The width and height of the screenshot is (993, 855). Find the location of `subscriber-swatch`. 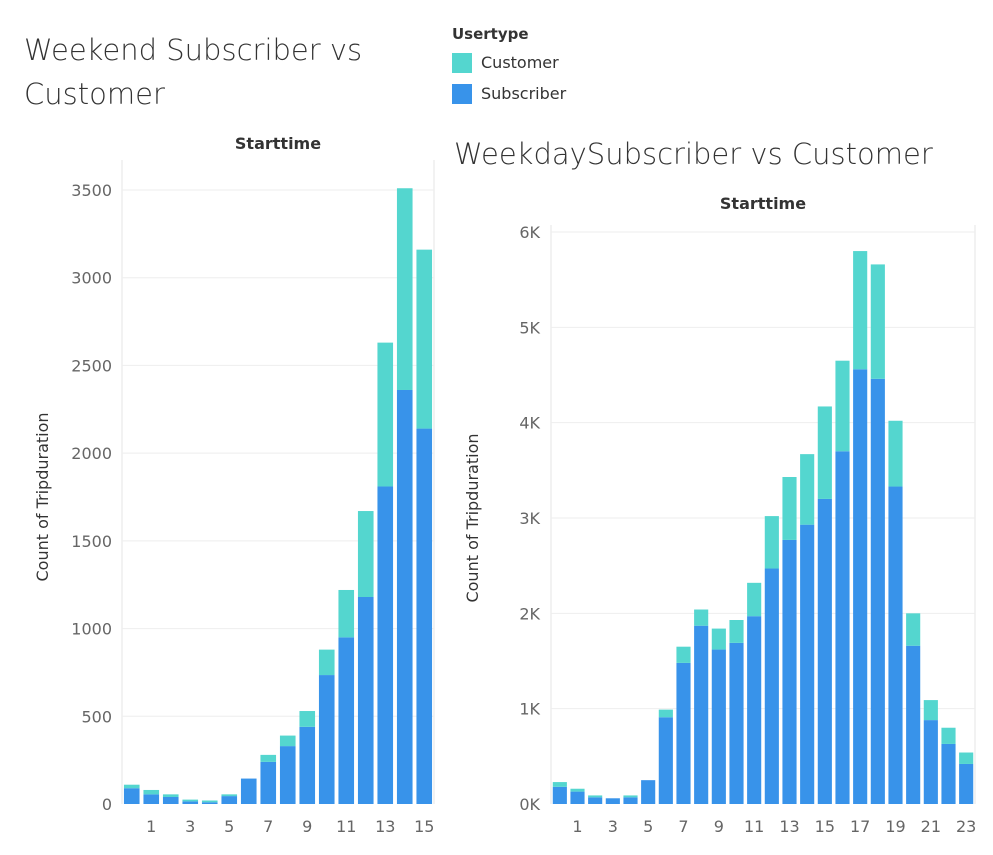

subscriber-swatch is located at coordinates (462, 93).